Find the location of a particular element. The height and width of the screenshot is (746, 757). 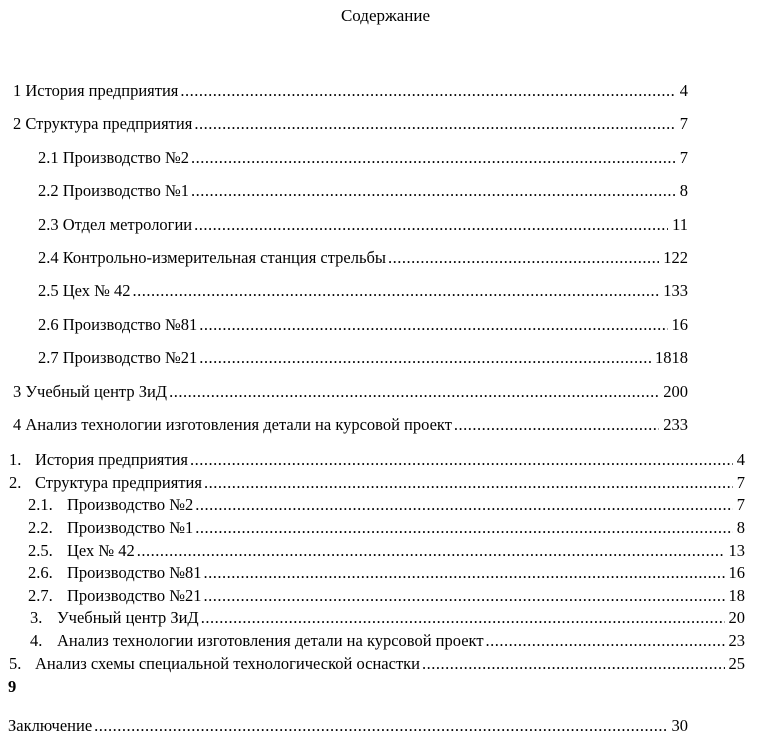

toc-entry: 2.1. Производство №2 7 is located at coordinates (377, 505).